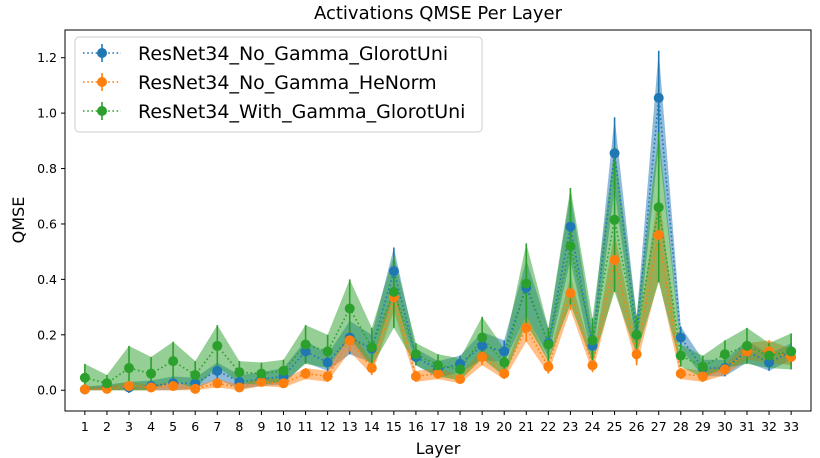 Image resolution: width=820 pixels, height=458 pixels. What do you see at coordinates (47, 168) in the screenshot?
I see `y-tick-label: 0.8` at bounding box center [47, 168].